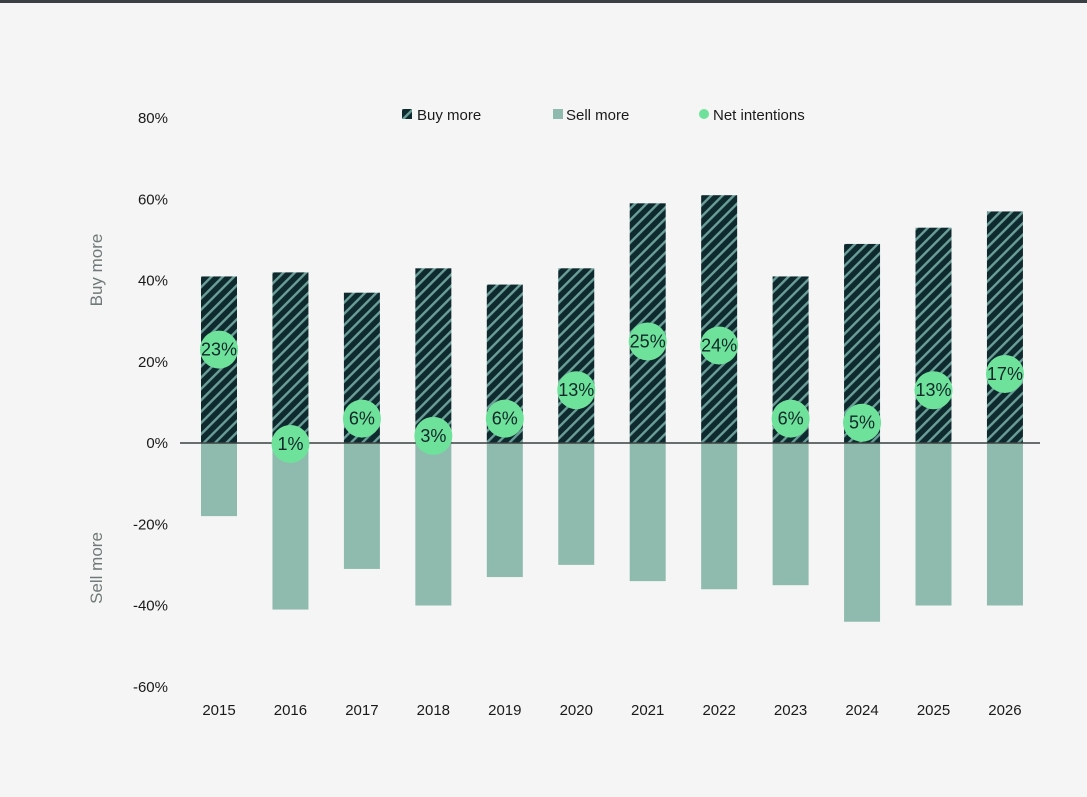 The image size is (1087, 797). I want to click on net-intentions-point-2024, so click(862, 422).